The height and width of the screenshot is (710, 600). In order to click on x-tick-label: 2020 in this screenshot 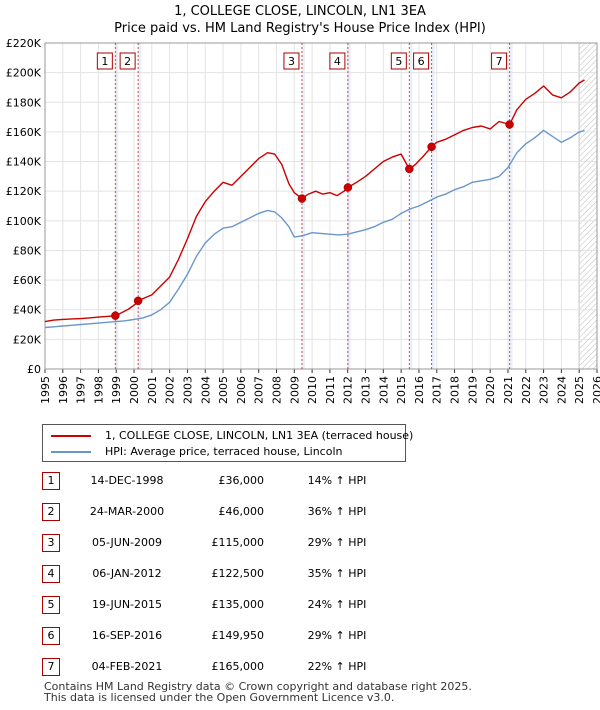, I will do `click(490, 390)`.